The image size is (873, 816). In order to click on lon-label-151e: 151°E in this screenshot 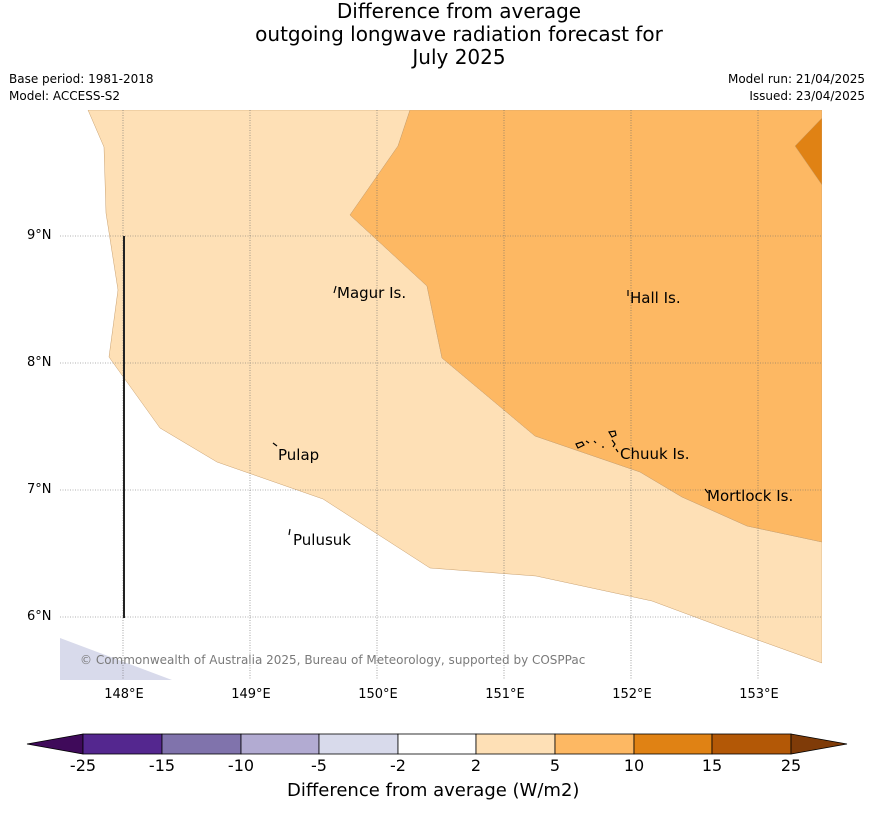, I will do `click(505, 694)`.